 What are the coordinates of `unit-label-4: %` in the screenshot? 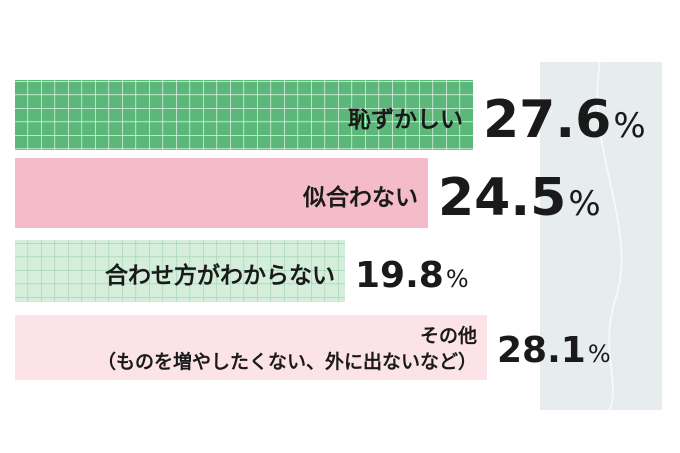 It's located at (599, 354).